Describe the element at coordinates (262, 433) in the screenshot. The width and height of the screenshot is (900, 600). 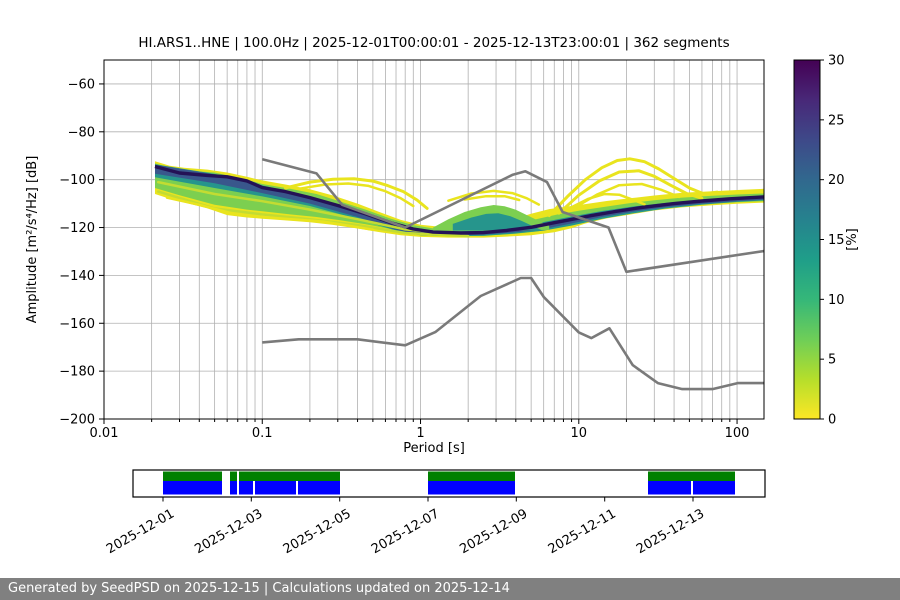
I see `x-tick-label: 0.1` at that location.